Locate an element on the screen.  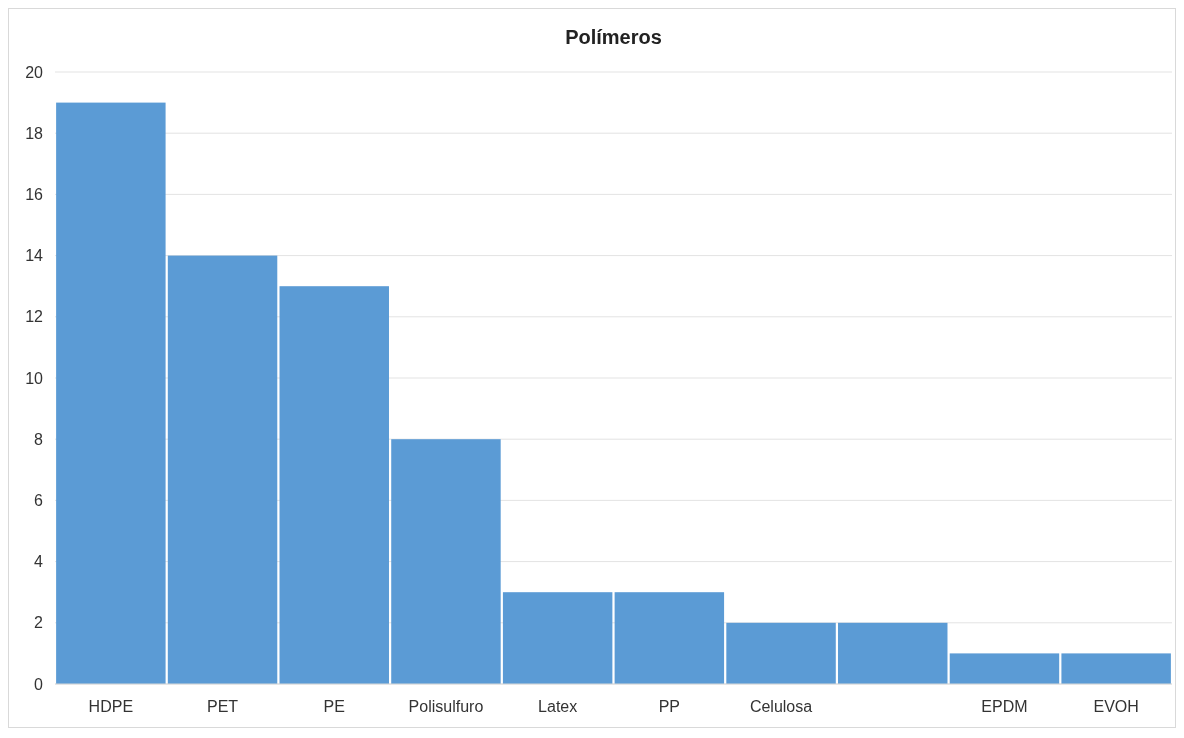
x-tick-label: HDPE is located at coordinates (111, 706).